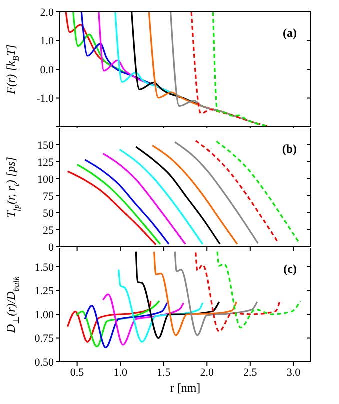 The width and height of the screenshot is (339, 404). I want to click on y-tick-label: 0.0, so click(47, 70).